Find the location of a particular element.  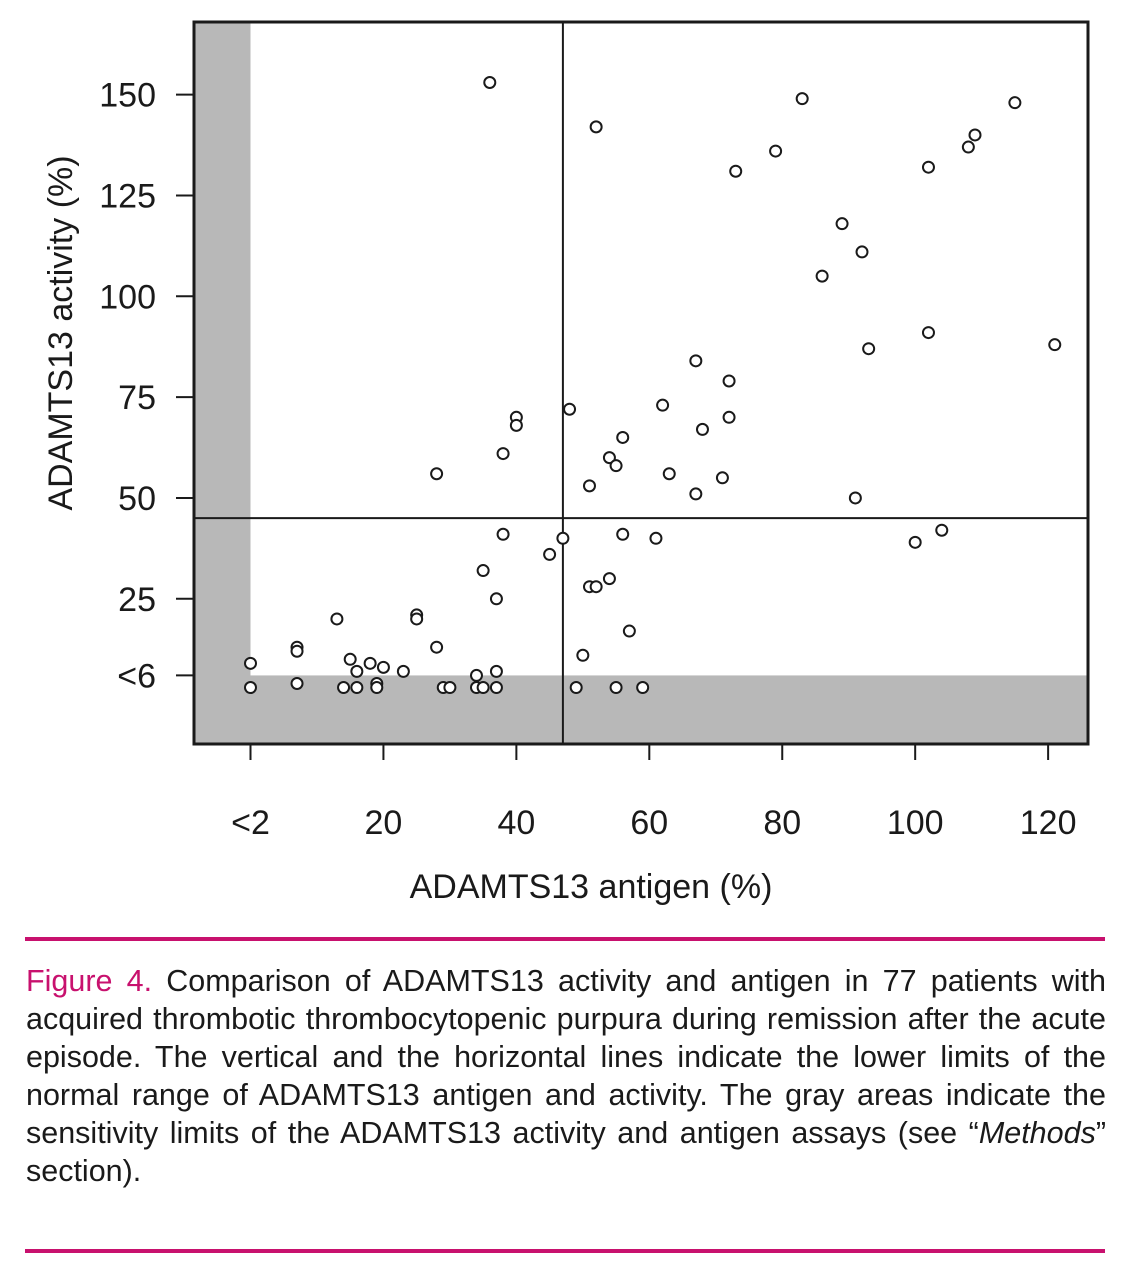

x-axis-ticks: <2 20 40 60 80 100 120 is located at coordinates (653, 793).